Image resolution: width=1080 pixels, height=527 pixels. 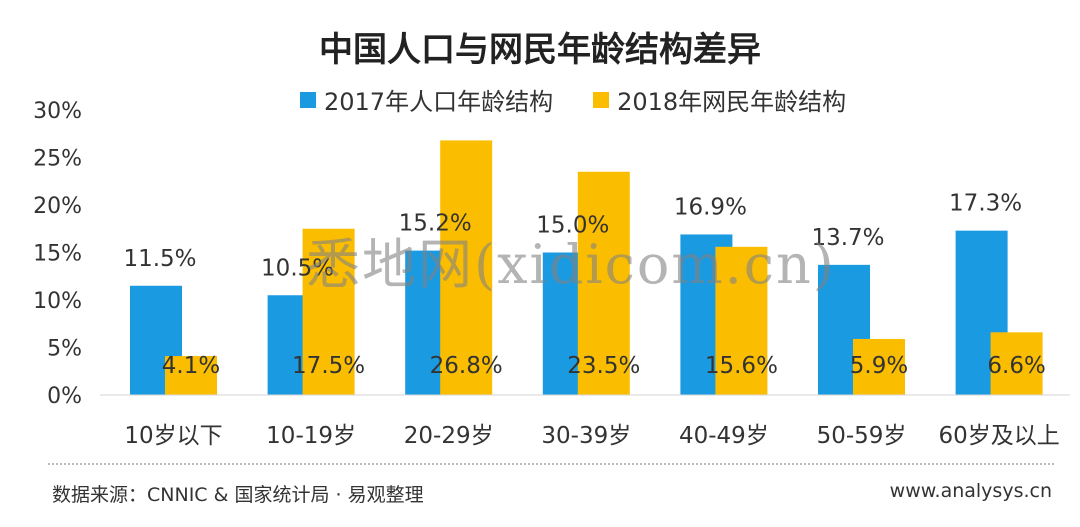 I want to click on x-tick-label: 40-49岁, so click(x=724, y=436).